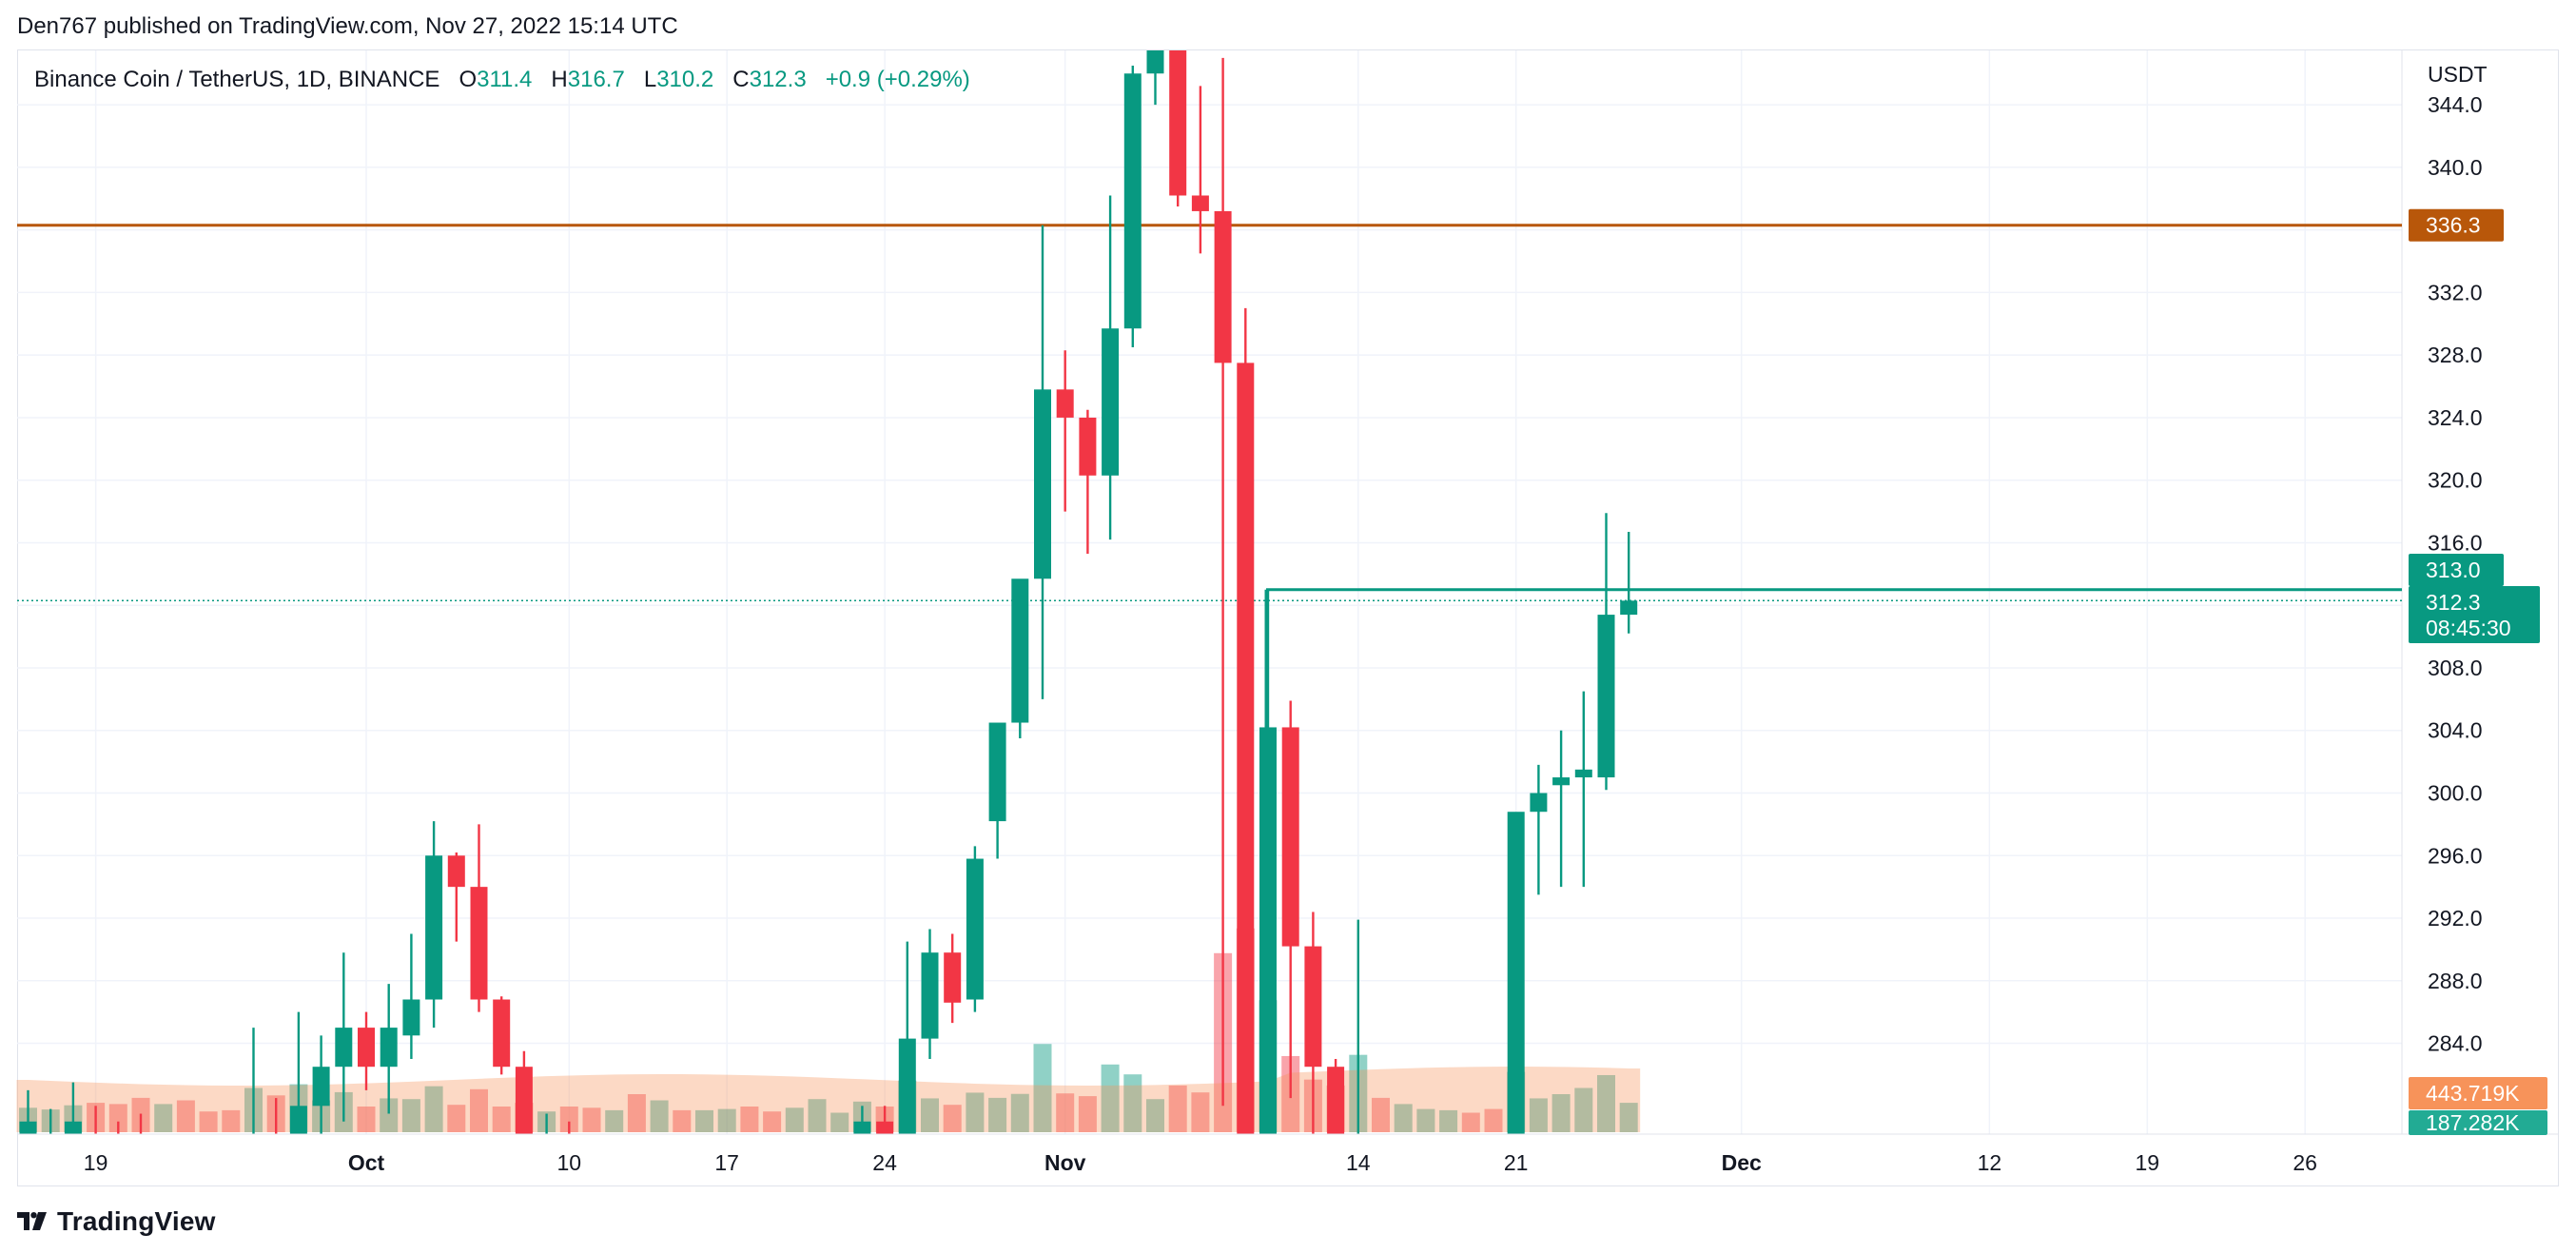 The width and height of the screenshot is (2576, 1254). Describe the element at coordinates (2453, 602) in the screenshot. I see `last-price-badge: 312.3` at that location.